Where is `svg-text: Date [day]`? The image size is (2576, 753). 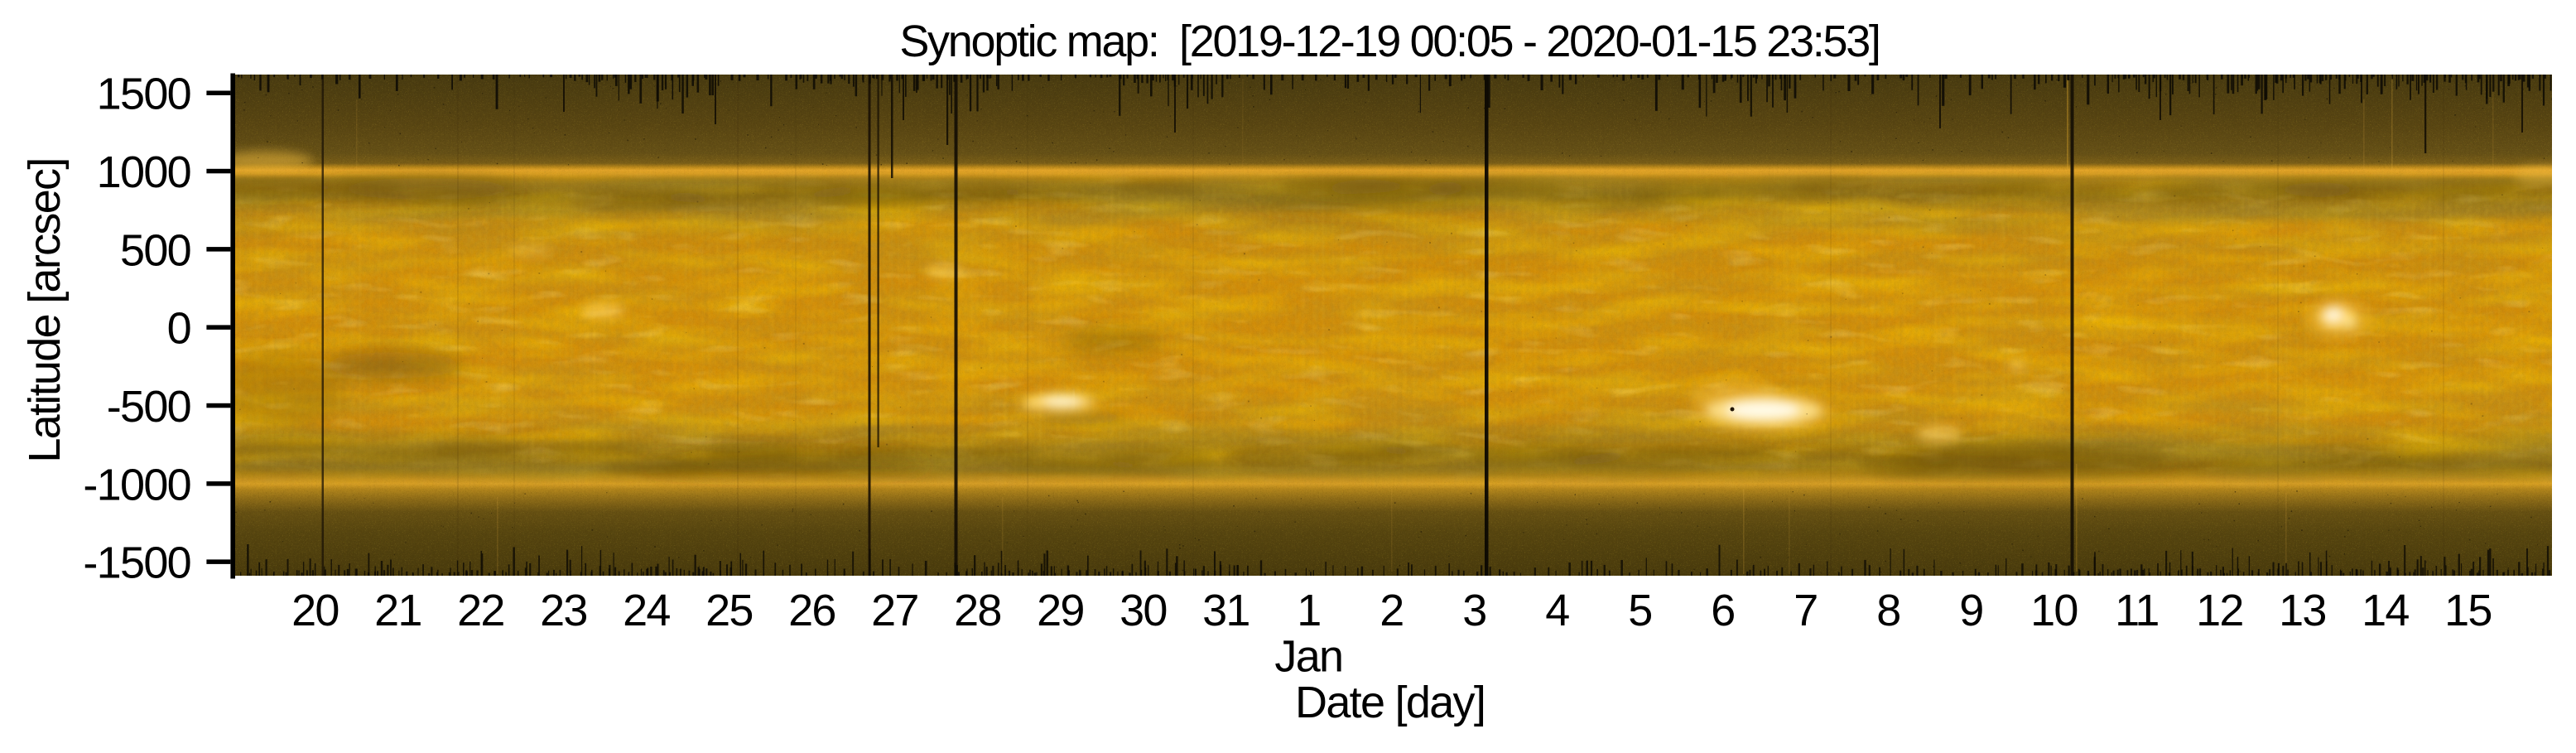 svg-text: Date [day] is located at coordinates (1390, 702).